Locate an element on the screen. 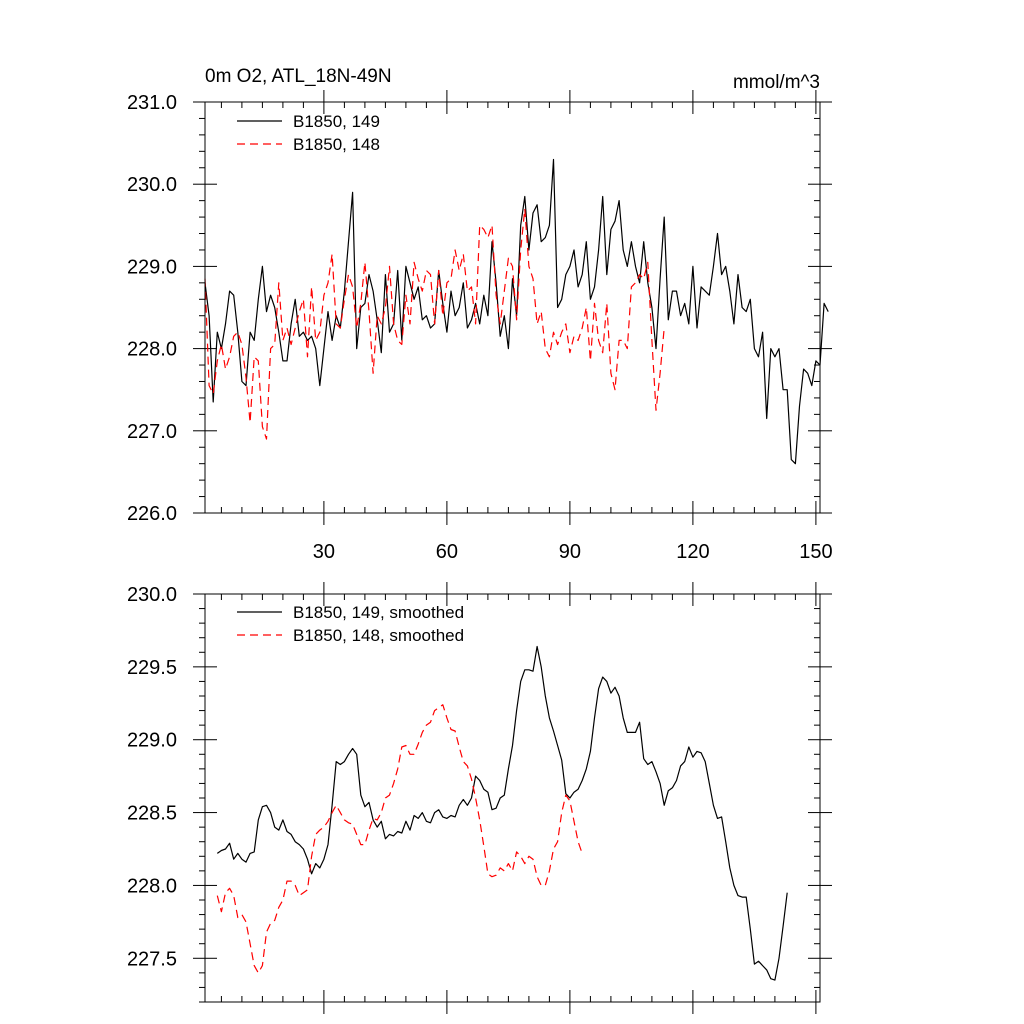  series-line-b1850-148-smoothed is located at coordinates (399, 839).